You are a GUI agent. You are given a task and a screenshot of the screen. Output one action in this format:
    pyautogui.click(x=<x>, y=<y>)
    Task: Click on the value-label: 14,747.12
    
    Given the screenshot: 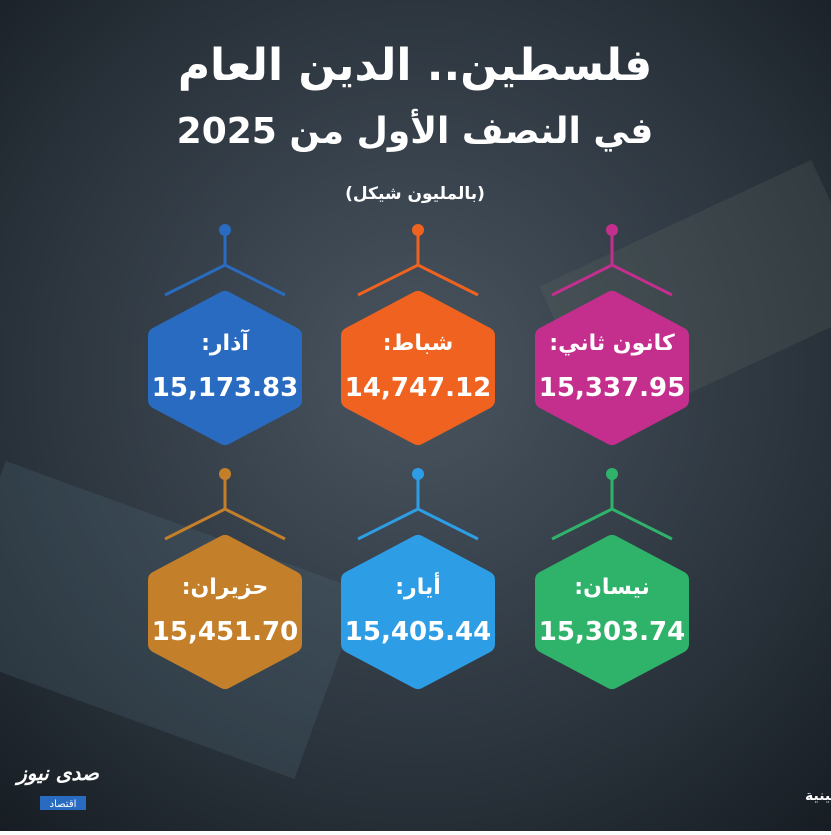 What is the action you would take?
    pyautogui.click(x=418, y=388)
    